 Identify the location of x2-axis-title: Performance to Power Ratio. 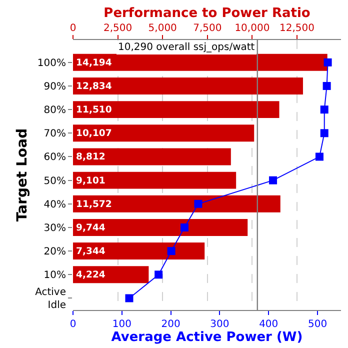
(207, 13).